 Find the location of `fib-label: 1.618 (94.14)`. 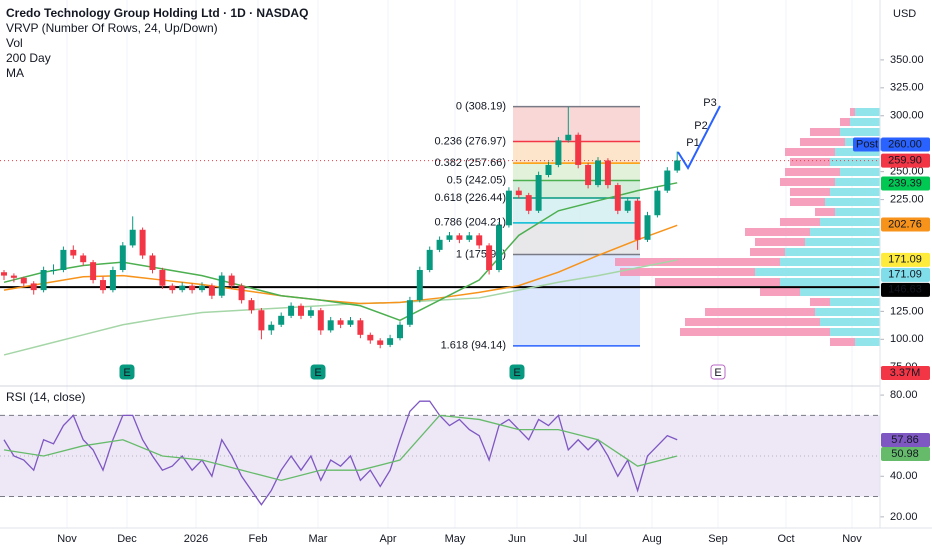

fib-label: 1.618 (94.14) is located at coordinates (473, 346).